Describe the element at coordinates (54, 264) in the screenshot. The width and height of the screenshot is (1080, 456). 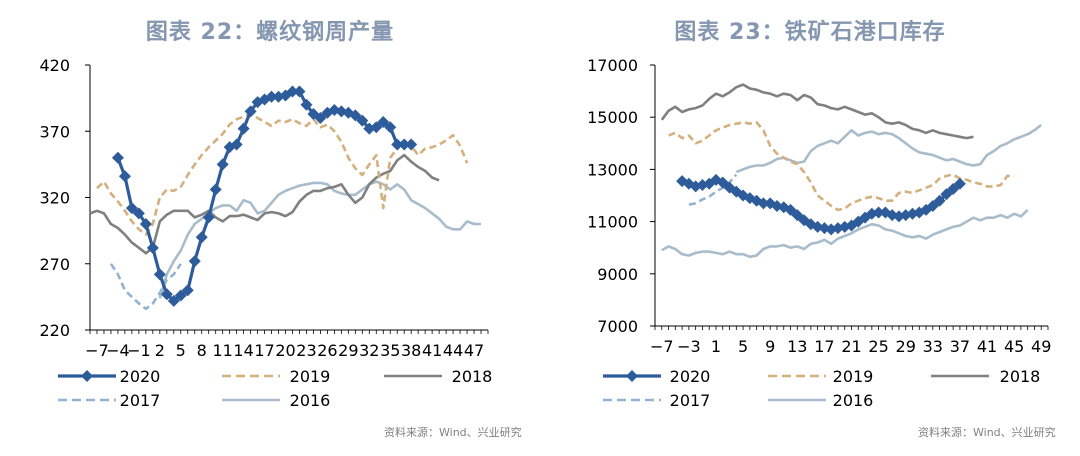
I see `y-tick-label: 270` at that location.